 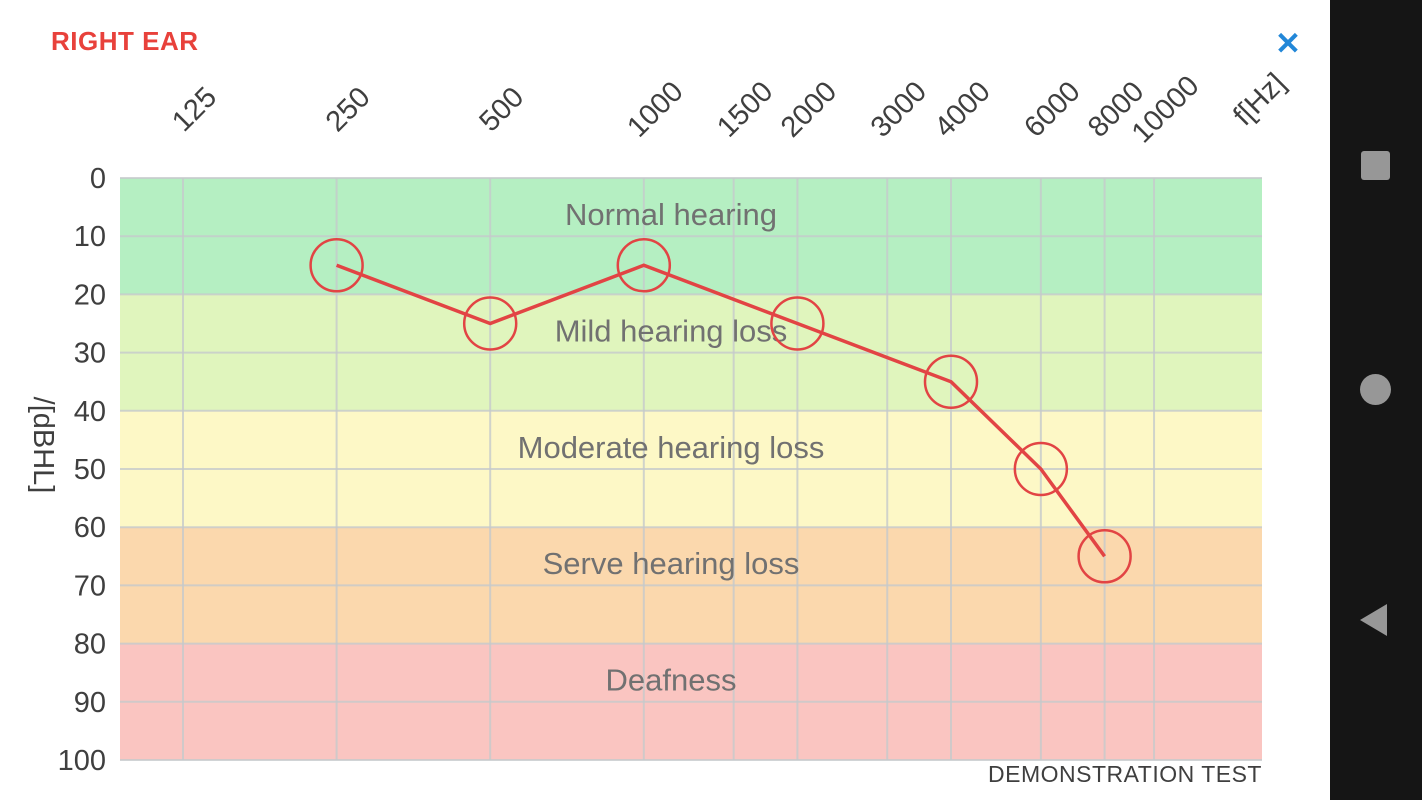 What do you see at coordinates (1259, 99) in the screenshot?
I see `x-axis-unit-label: f[Hz]` at bounding box center [1259, 99].